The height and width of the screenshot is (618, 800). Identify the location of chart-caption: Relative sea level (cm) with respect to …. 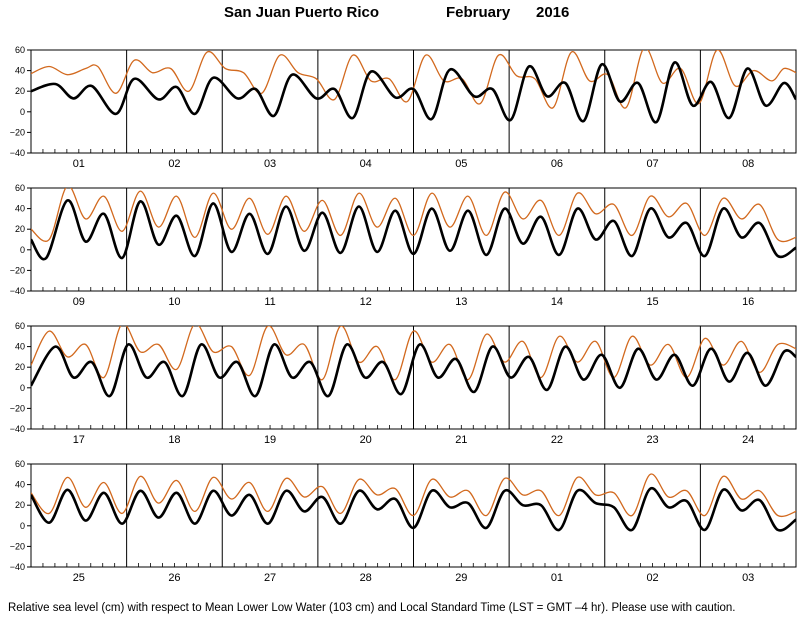
(372, 608).